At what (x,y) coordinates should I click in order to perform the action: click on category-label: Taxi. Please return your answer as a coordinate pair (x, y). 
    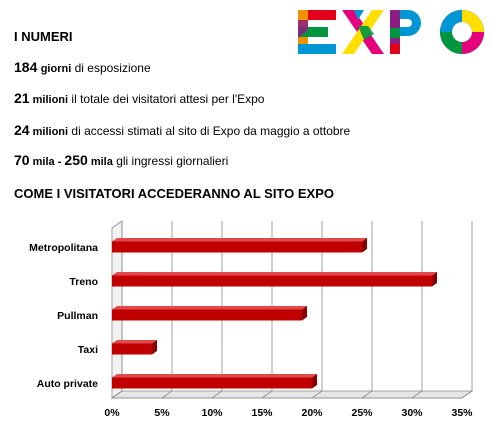
    Looking at the image, I should click on (88, 350).